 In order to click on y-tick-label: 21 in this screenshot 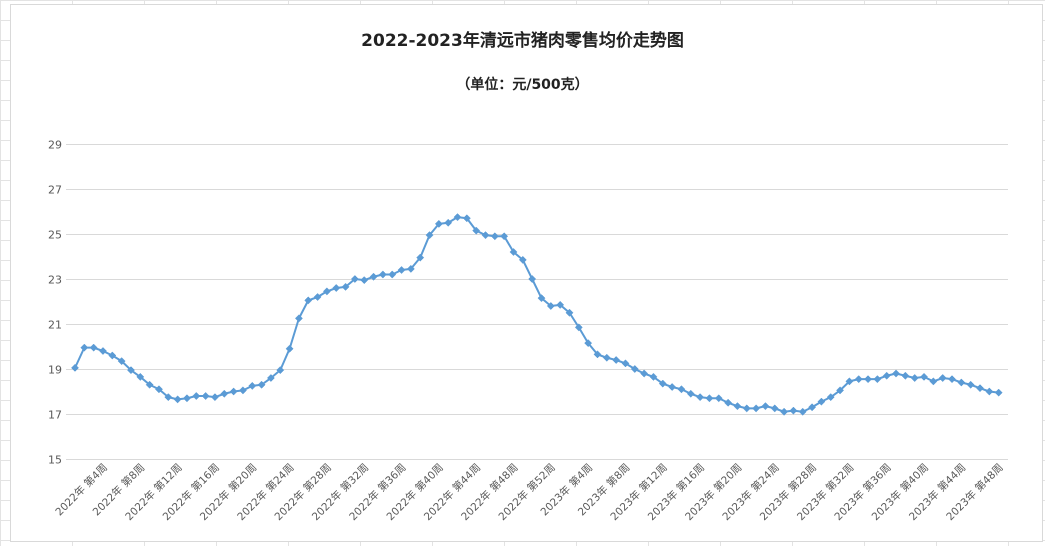, I will do `click(55, 325)`.